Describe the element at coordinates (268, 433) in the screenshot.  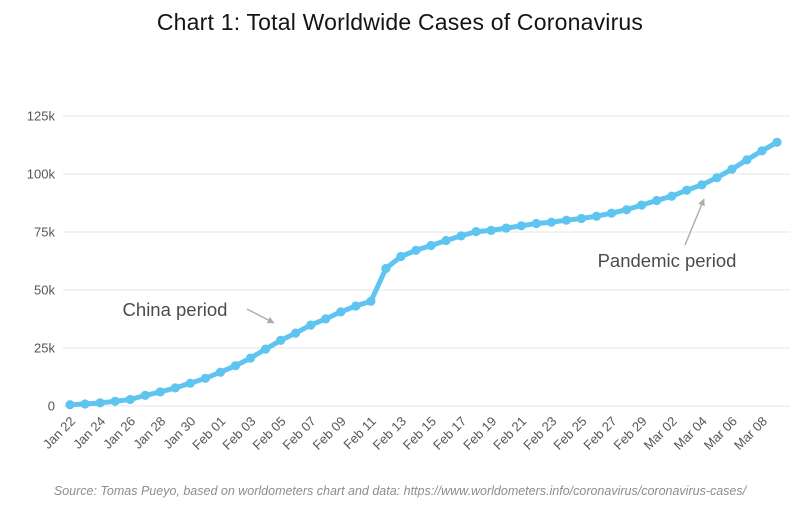
I see `svg-text: Feb 05` at that location.